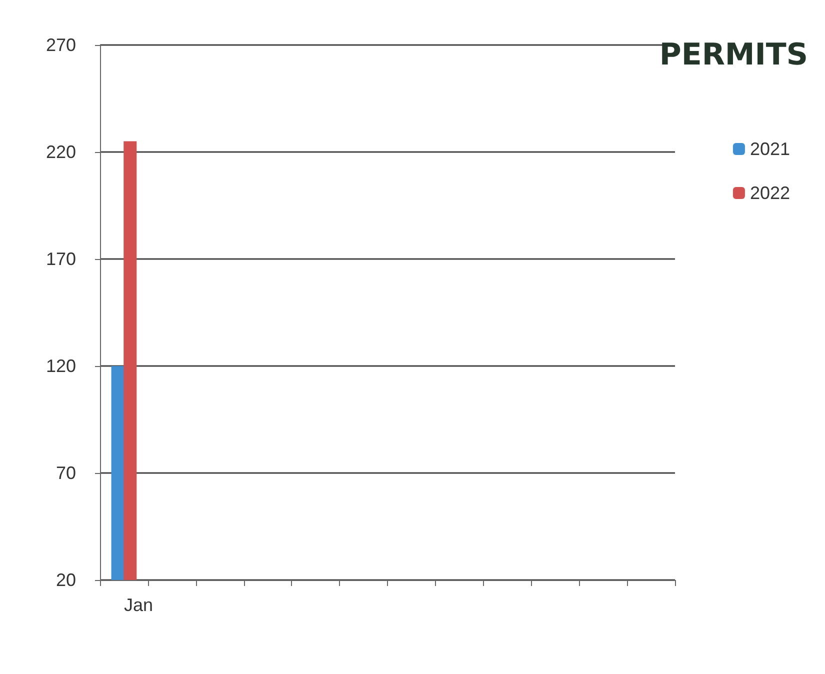  Describe the element at coordinates (733, 55) in the screenshot. I see `chart-title: PERMITS` at that location.